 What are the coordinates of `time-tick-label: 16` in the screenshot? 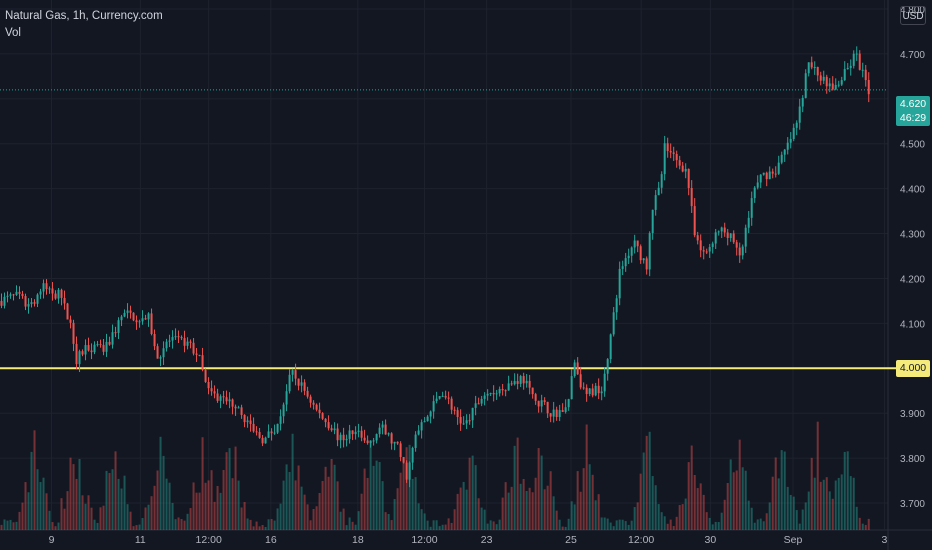 It's located at (271, 540).